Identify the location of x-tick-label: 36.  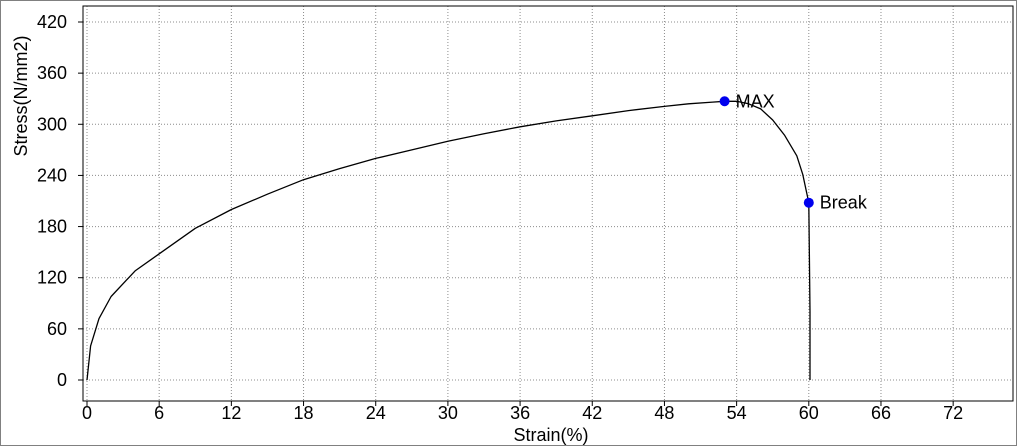
(520, 413).